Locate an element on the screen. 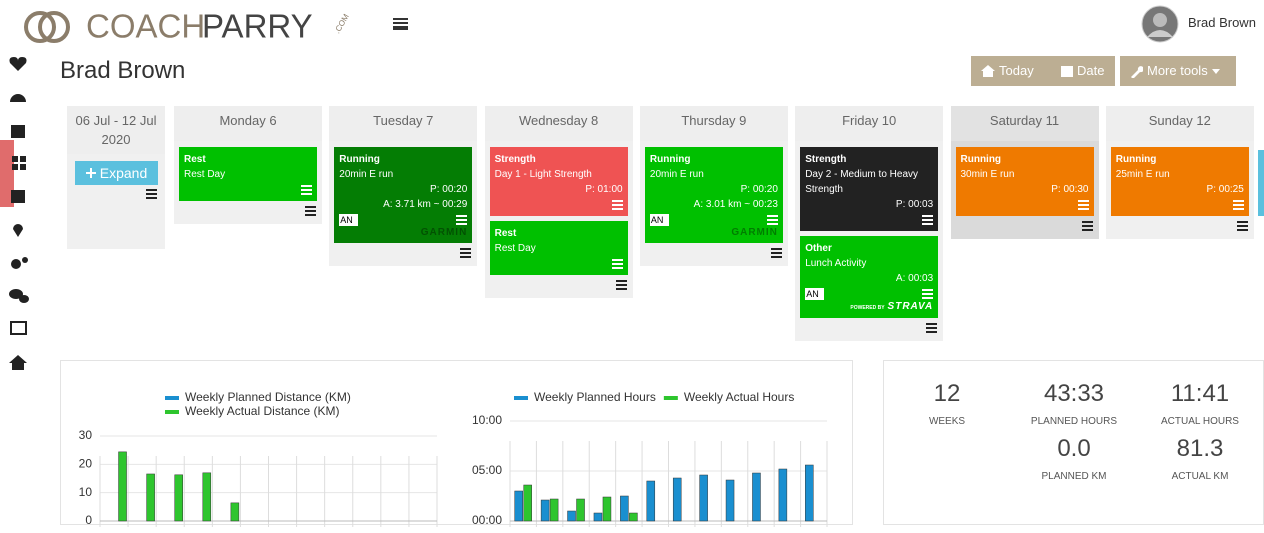  hamburger is located at coordinates (400, 24).